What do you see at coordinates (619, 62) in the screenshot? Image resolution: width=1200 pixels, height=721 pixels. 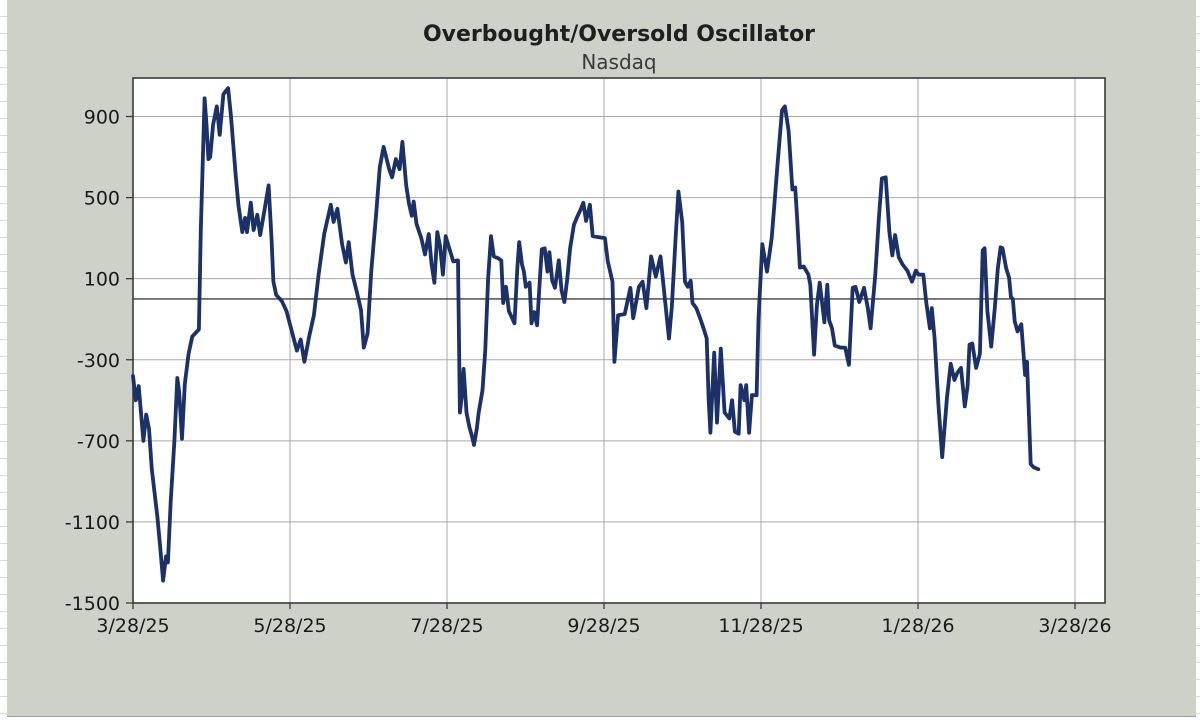 I see `chart-subtitle: Nasdaq` at bounding box center [619, 62].